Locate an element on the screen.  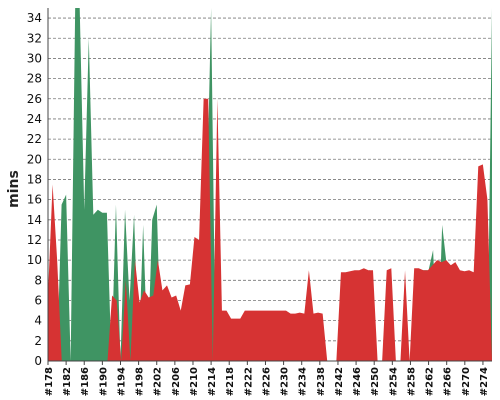
y-tick-label: 14 is located at coordinates (34, 220).